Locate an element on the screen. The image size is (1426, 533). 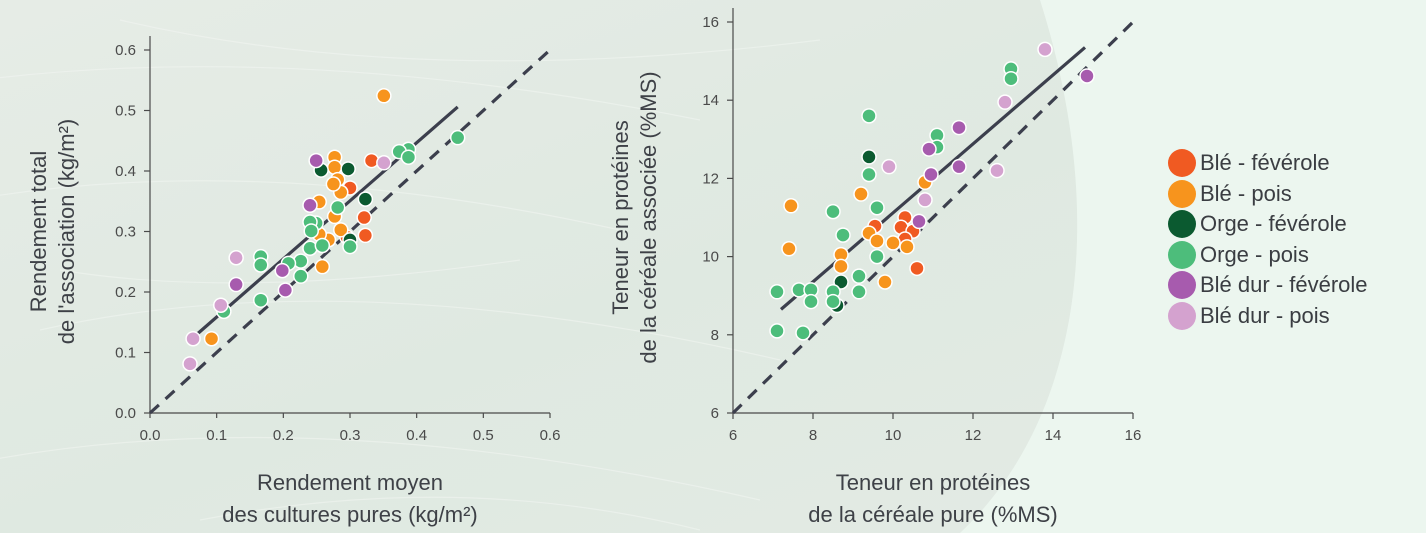
y-axis-label: de la céréale associée (%MS) is located at coordinates (648, 217).